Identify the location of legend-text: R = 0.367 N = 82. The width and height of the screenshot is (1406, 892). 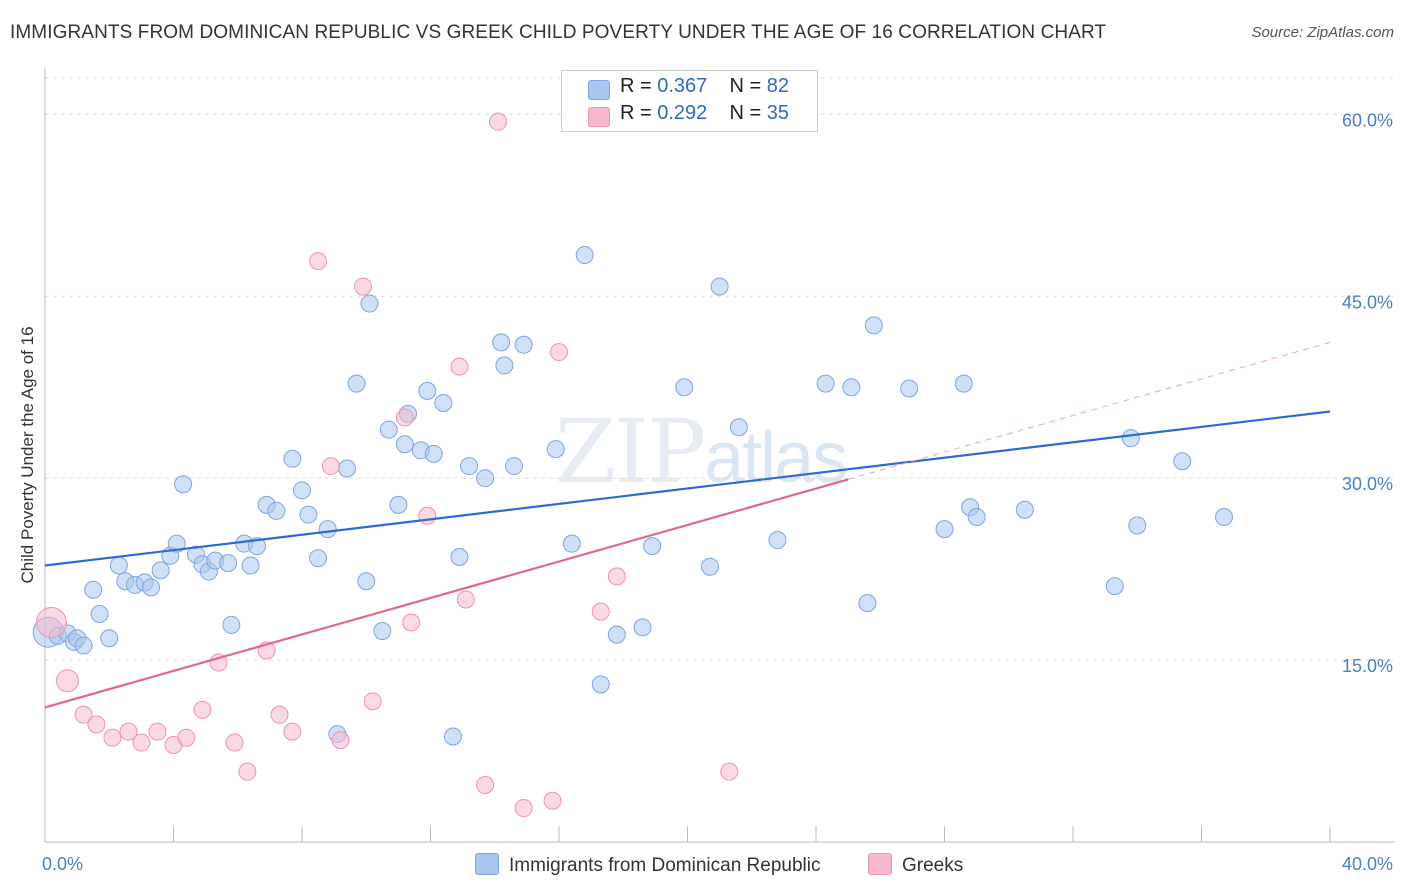
(704, 86).